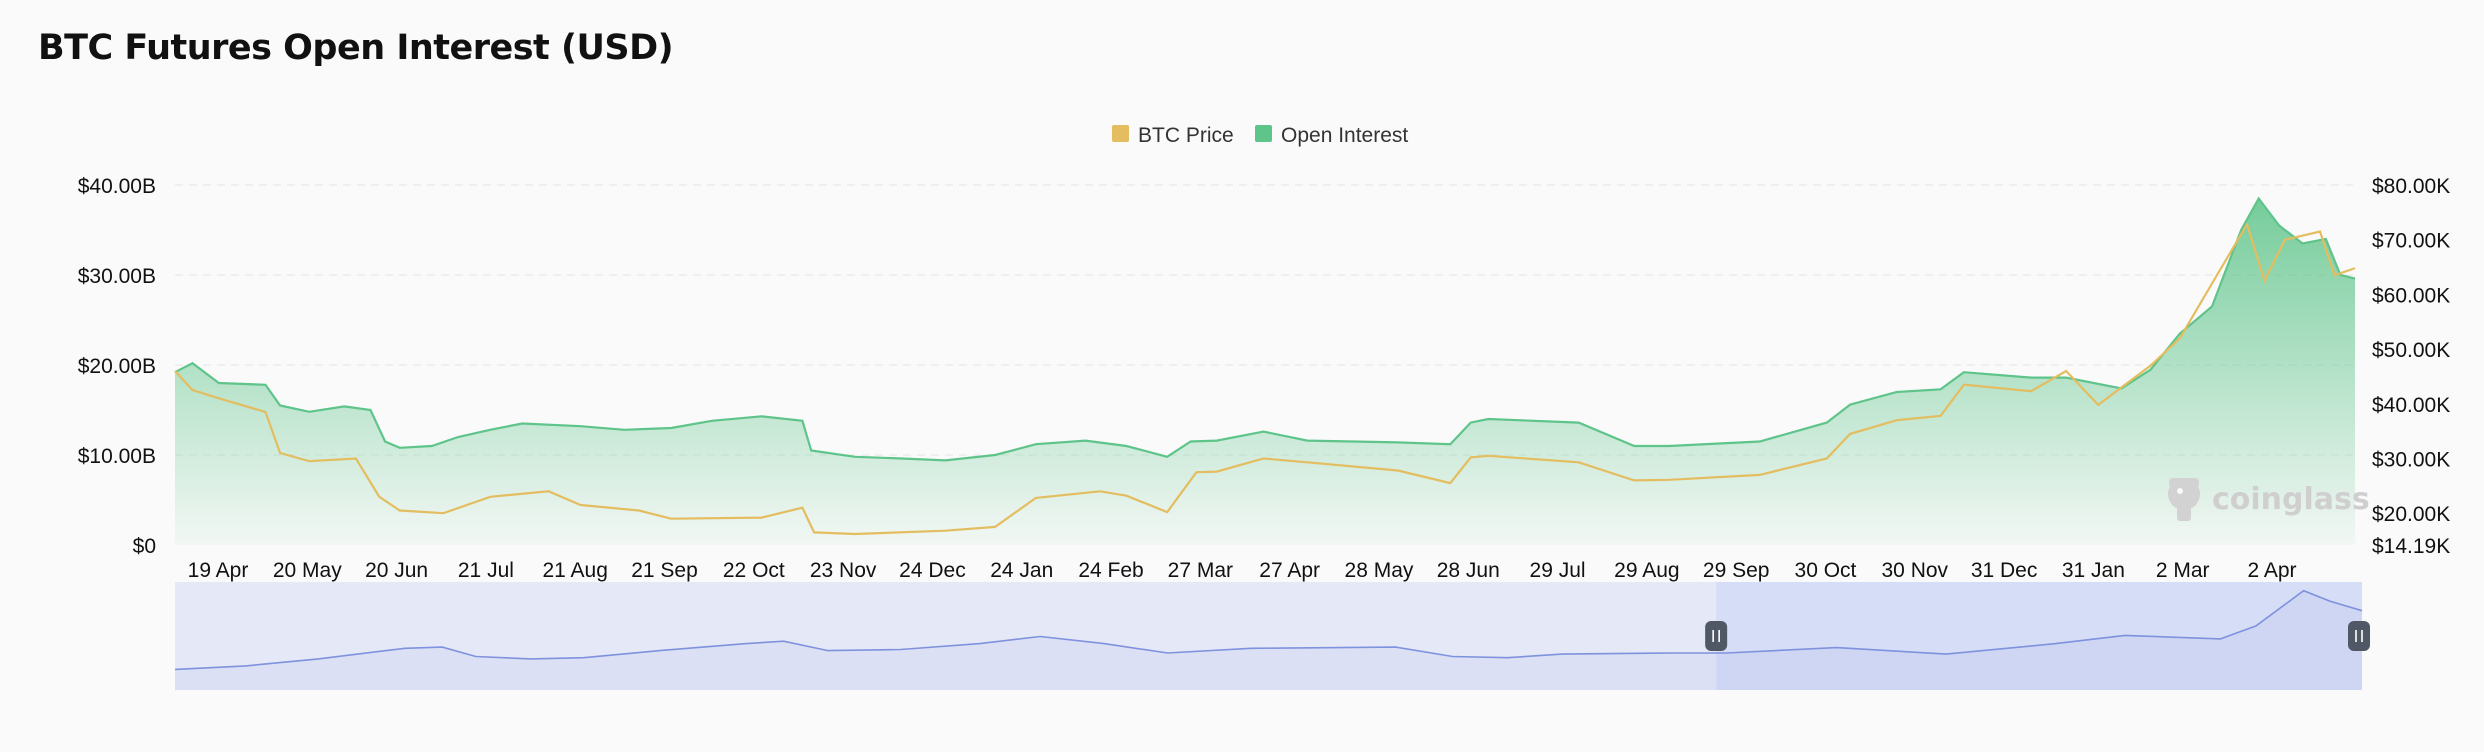 Image resolution: width=2484 pixels, height=752 pixels. I want to click on y-right-tick-label: $80.00K, so click(2411, 186).